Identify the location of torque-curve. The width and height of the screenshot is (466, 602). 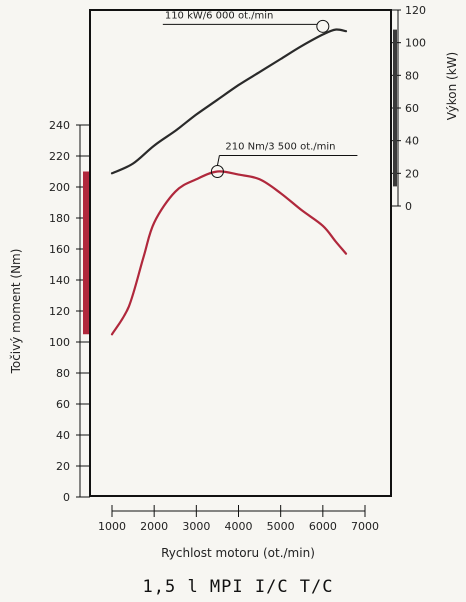
(229, 253).